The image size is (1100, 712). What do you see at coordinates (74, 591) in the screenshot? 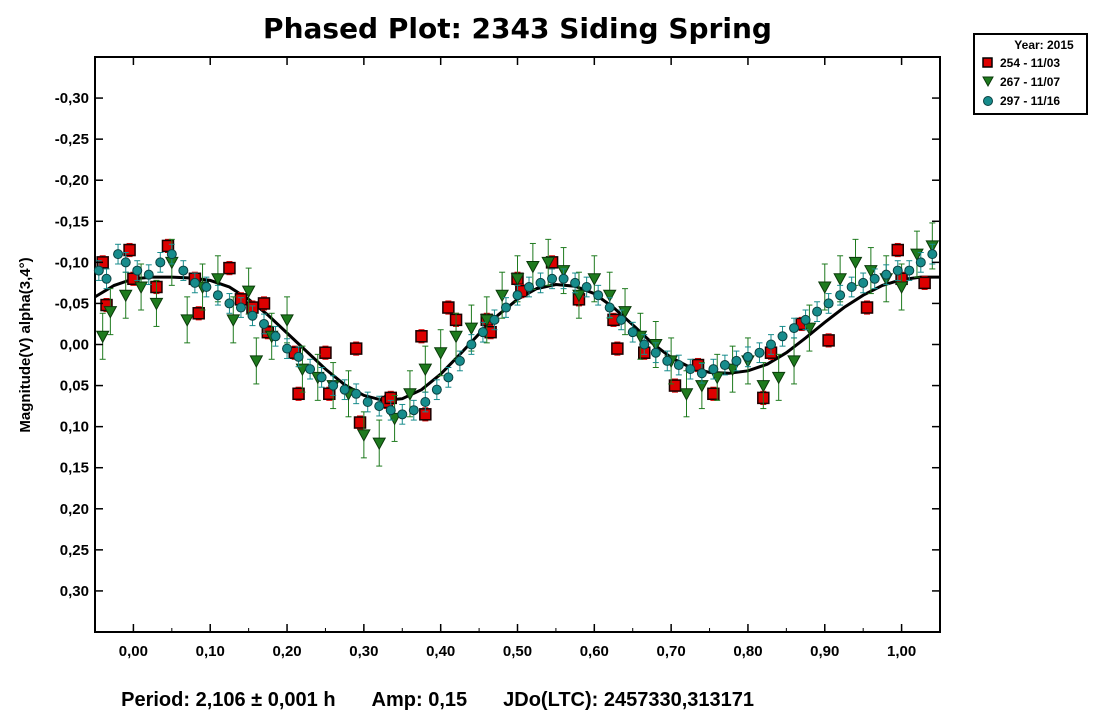
I see `y-tick-label: 0,30` at bounding box center [74, 591].